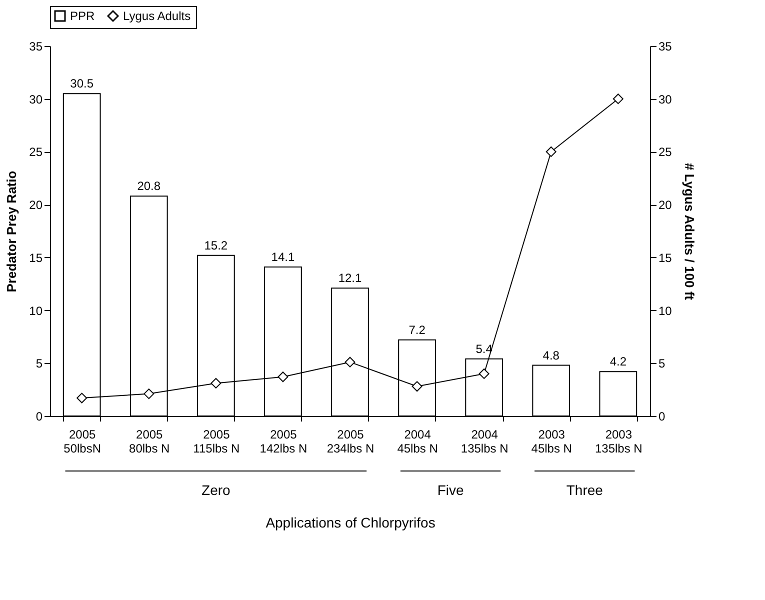  I want to click on y2-tick-label: 5, so click(662, 363).